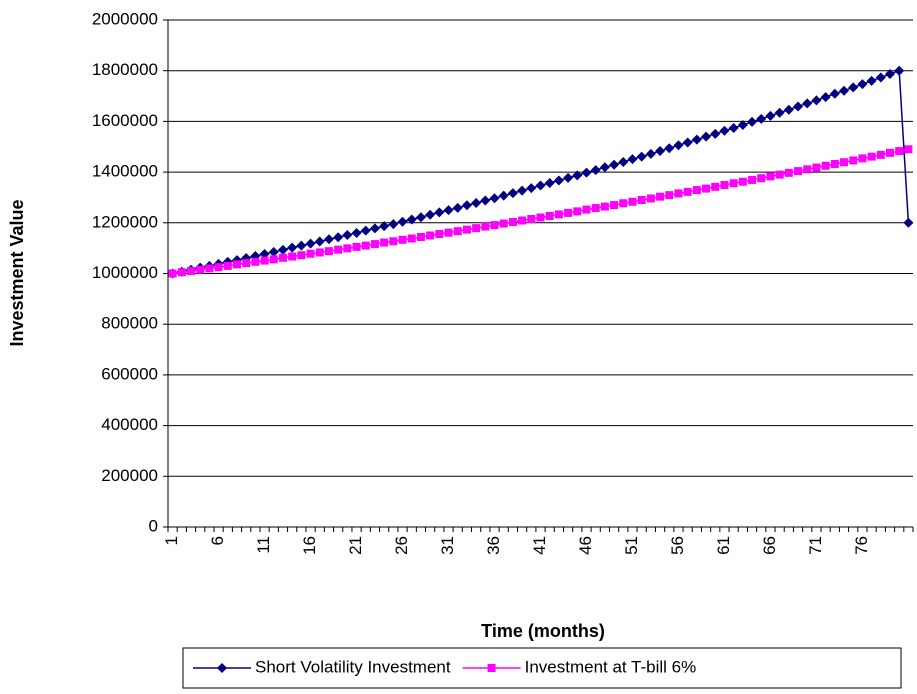  I want to click on y-tick-label: 1200000, so click(125, 221).